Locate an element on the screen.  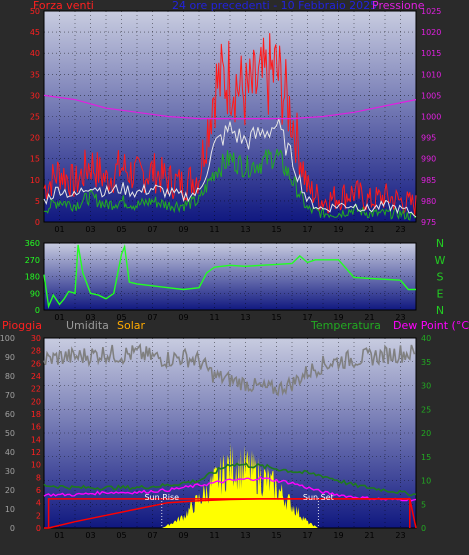
wind-x-tick-label: 21 is located at coordinates (369, 229).